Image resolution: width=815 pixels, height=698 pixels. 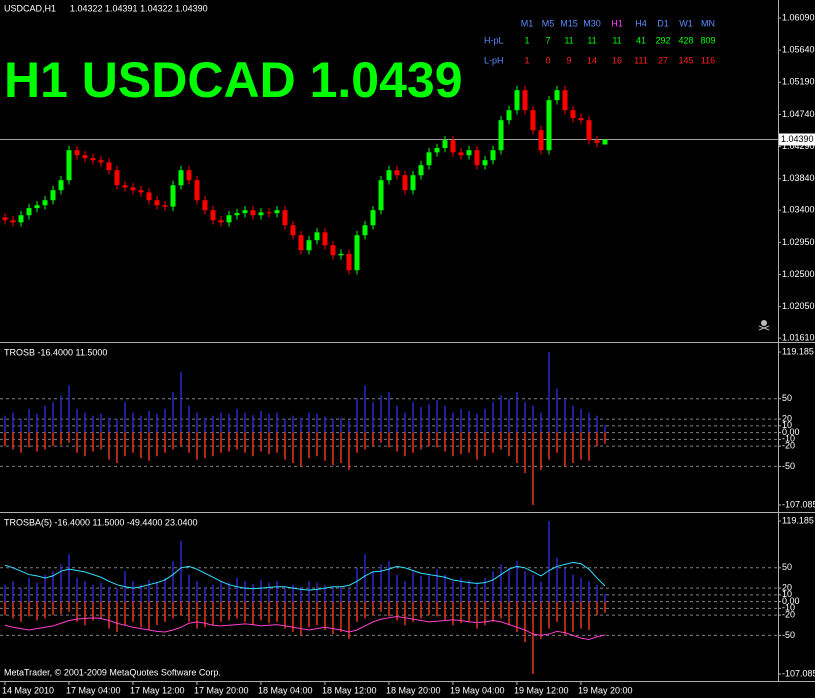 What do you see at coordinates (526, 40) in the screenshot?
I see `table-cell: 1` at bounding box center [526, 40].